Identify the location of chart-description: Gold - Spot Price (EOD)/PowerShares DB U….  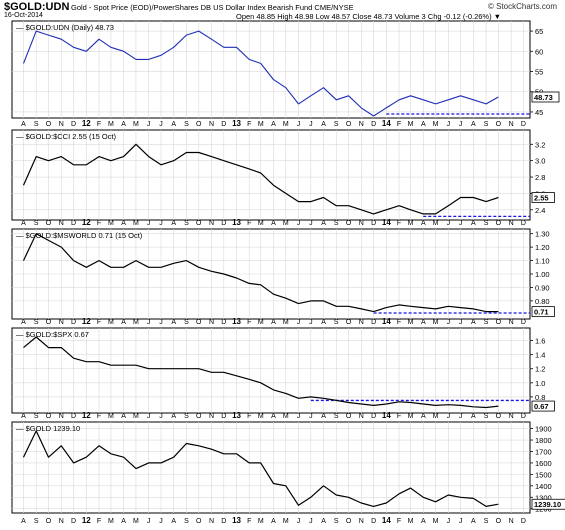
(212, 7).